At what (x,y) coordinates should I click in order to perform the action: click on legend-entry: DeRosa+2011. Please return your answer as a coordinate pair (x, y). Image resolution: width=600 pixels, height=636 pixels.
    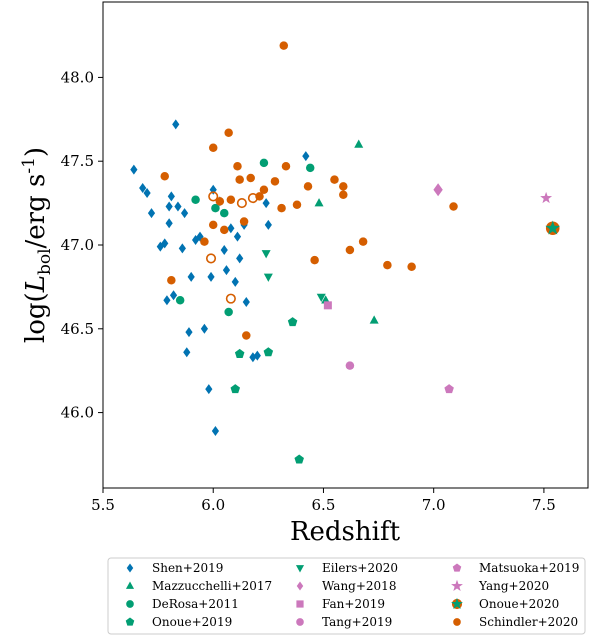
    Looking at the image, I should click on (182, 604).